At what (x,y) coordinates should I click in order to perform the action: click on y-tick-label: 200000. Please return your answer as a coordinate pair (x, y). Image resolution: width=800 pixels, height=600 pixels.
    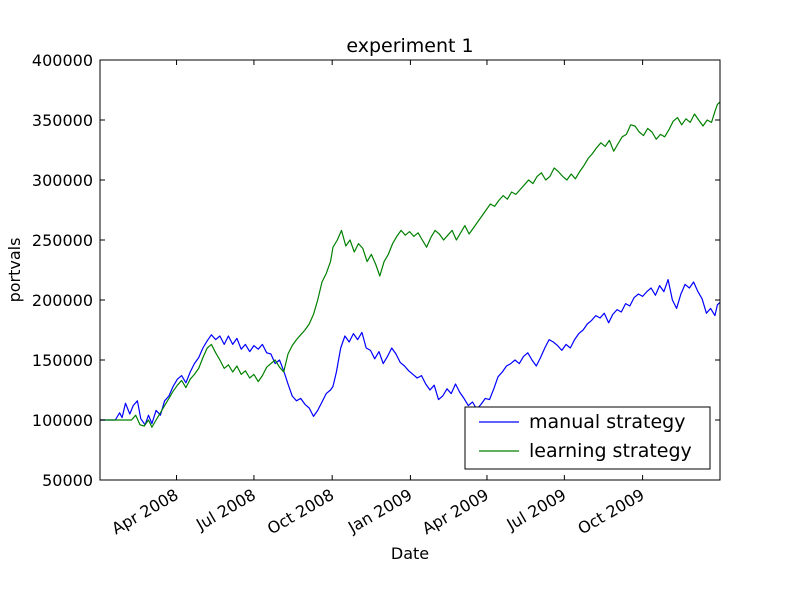
    Looking at the image, I should click on (62, 300).